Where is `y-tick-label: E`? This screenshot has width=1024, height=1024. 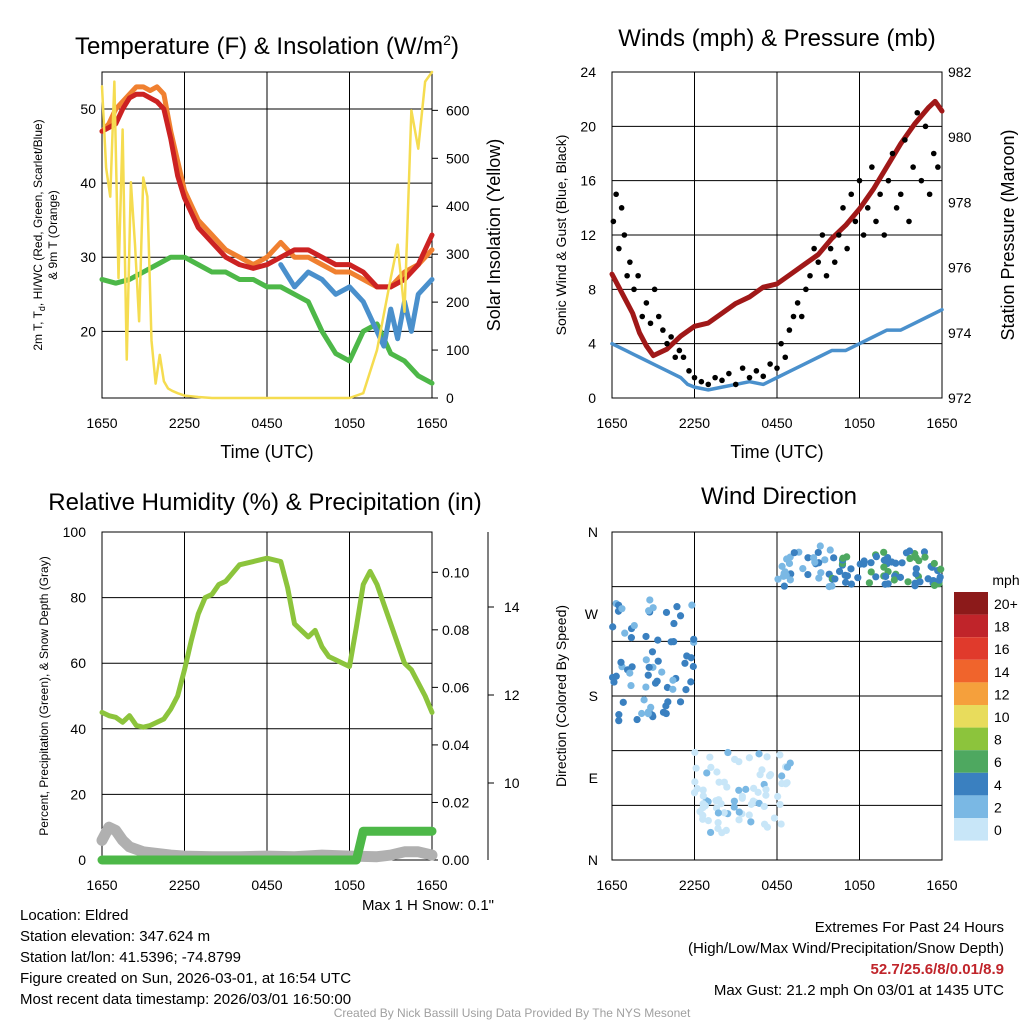 y-tick-label: E is located at coordinates (593, 778).